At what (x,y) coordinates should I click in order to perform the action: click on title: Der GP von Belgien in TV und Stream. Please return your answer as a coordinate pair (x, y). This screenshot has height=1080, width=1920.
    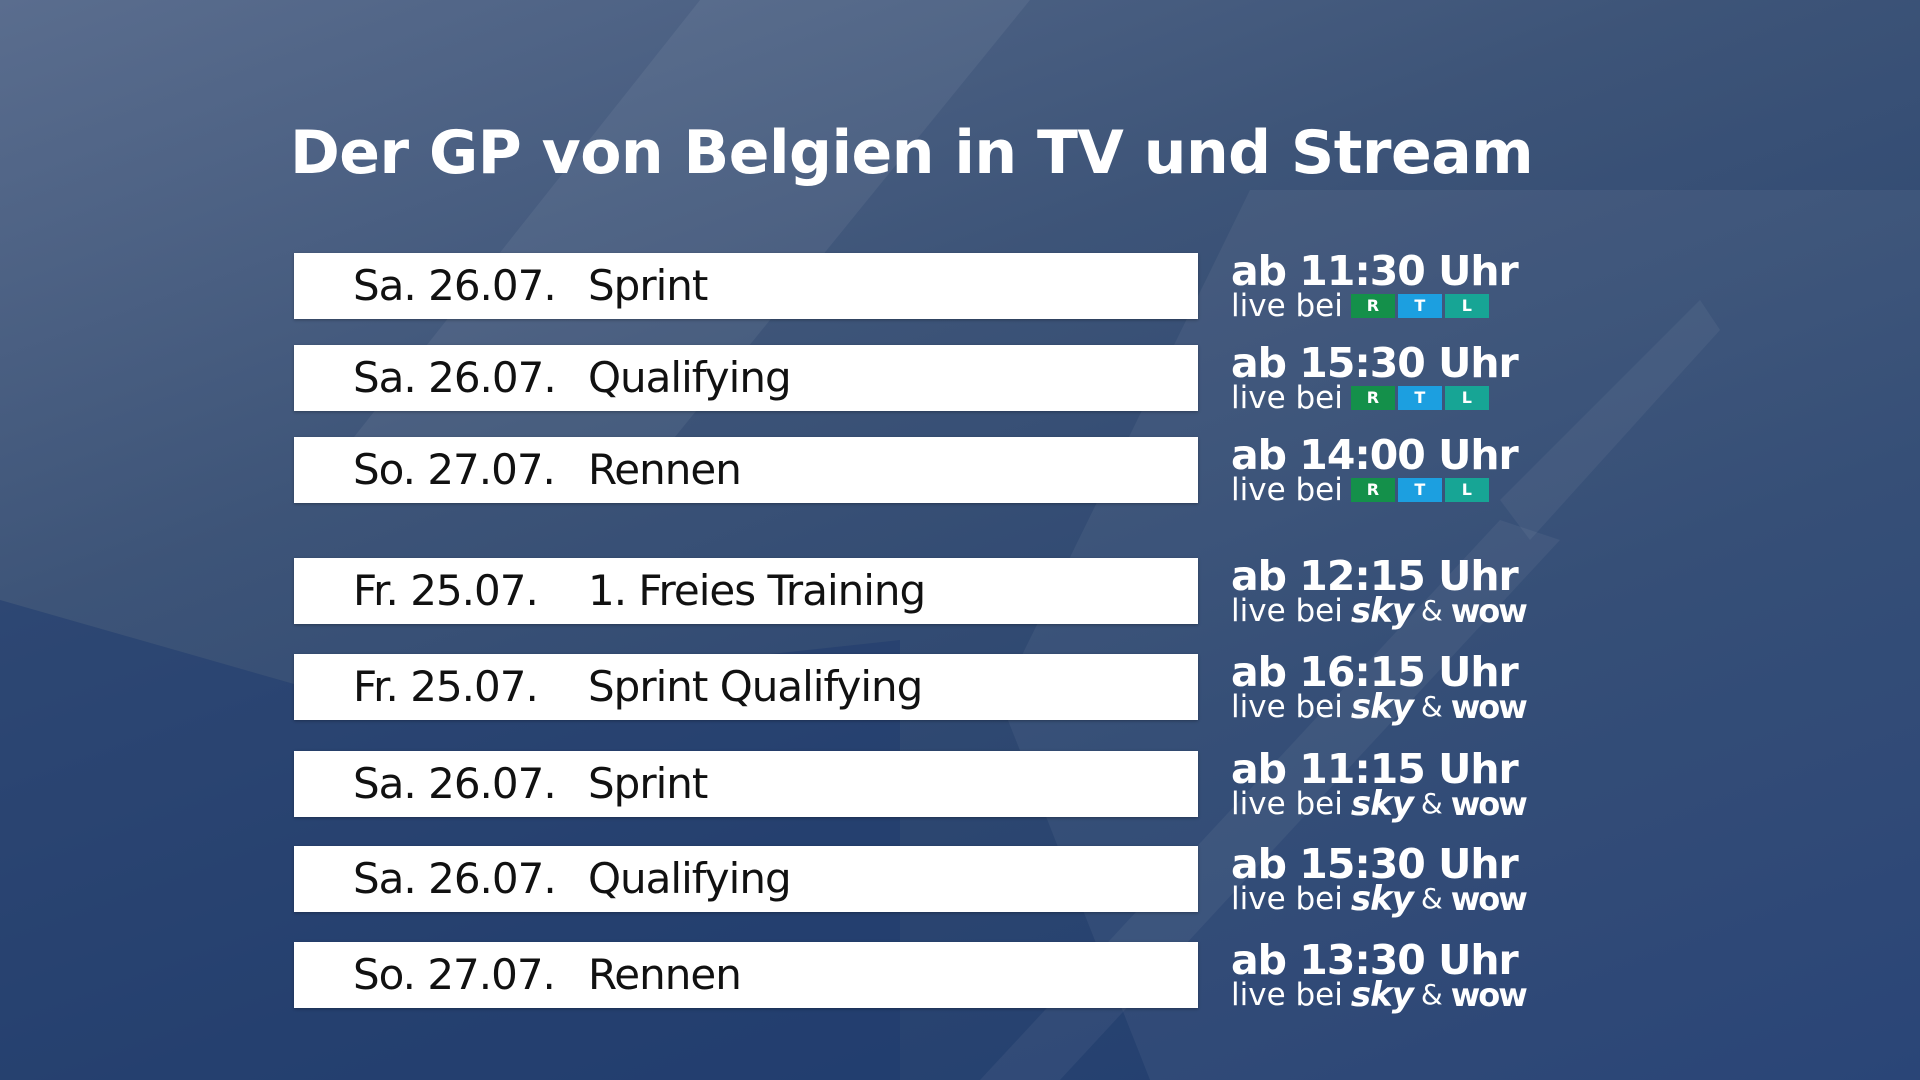
    Looking at the image, I should click on (912, 153).